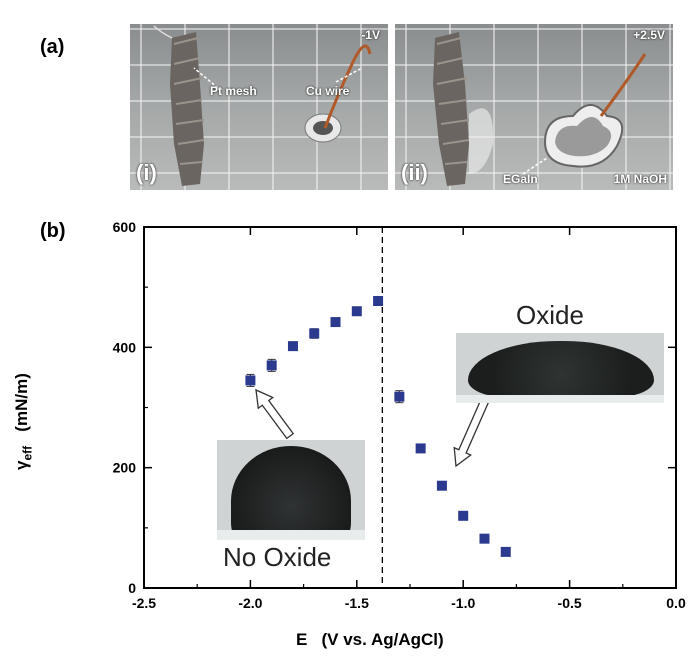 This screenshot has height=671, width=700. What do you see at coordinates (370, 639) in the screenshot?
I see `x-axis-title: E (V vs. Ag/AgCl)` at bounding box center [370, 639].